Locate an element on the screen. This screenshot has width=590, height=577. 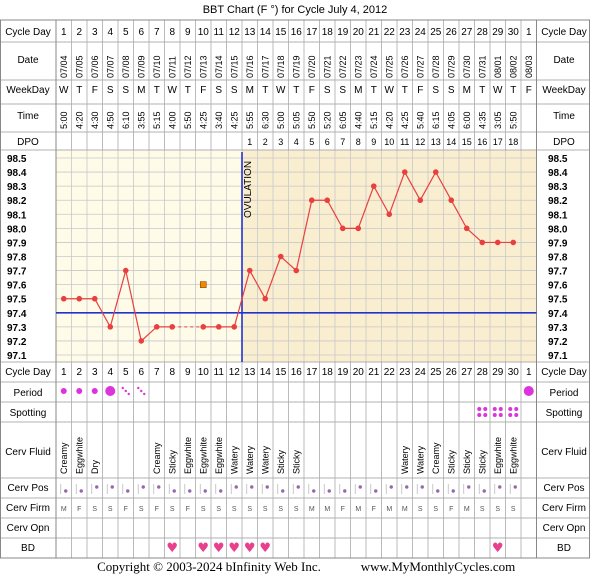
date-cell: 07/08 is located at coordinates (126, 66).